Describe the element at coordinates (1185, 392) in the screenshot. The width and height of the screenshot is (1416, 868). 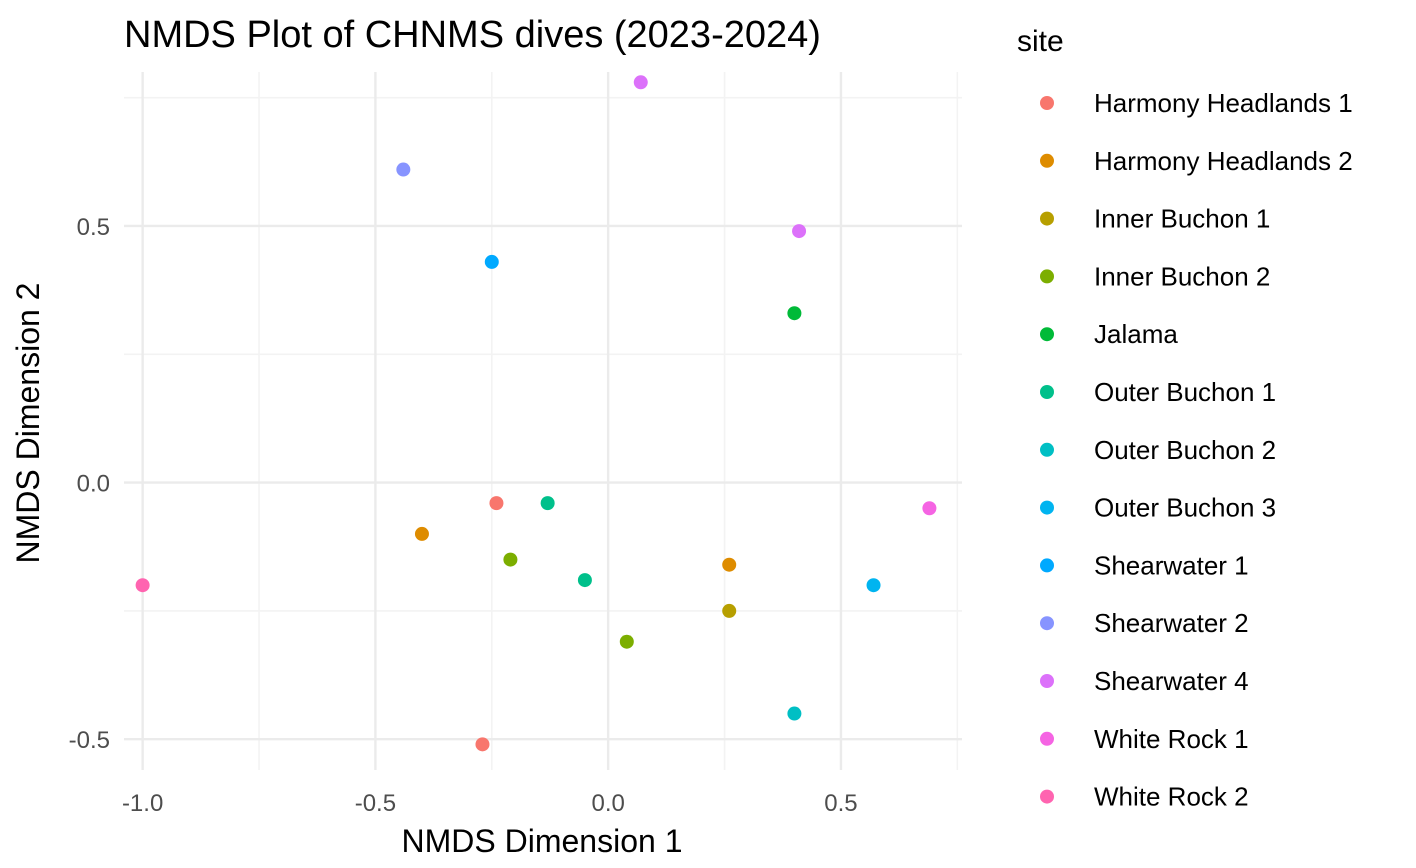
I see `legend-label: Outer Buchon 1` at that location.